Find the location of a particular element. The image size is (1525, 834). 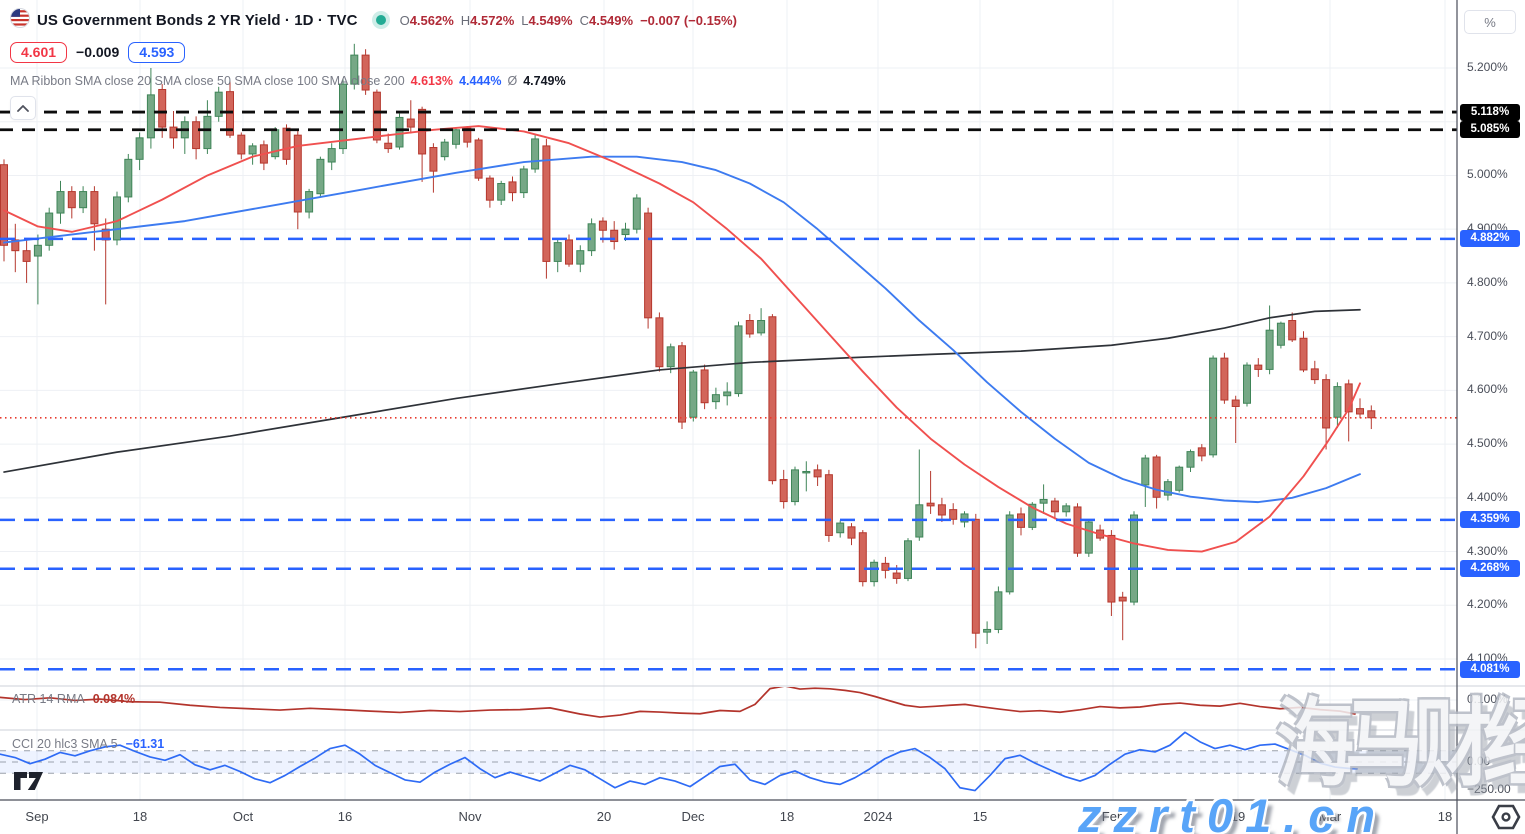

price-tick-label: 5.000% is located at coordinates (1487, 174).